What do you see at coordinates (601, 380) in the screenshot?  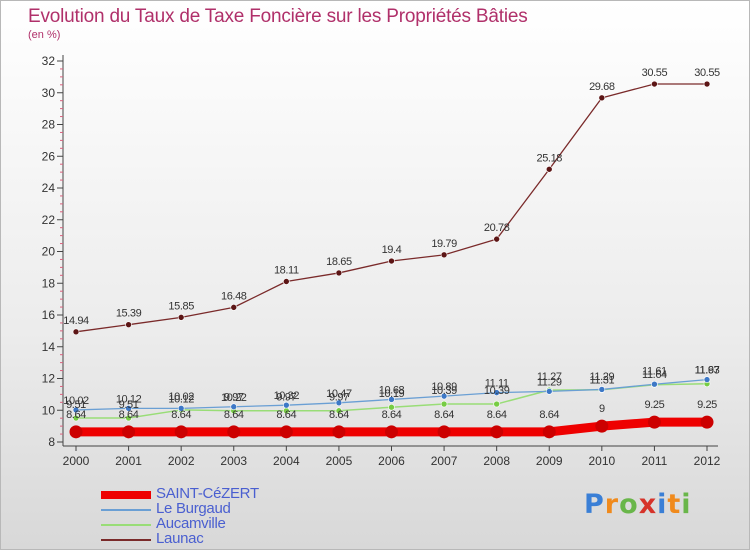 I see `data-label-1: 11.31` at bounding box center [601, 380].